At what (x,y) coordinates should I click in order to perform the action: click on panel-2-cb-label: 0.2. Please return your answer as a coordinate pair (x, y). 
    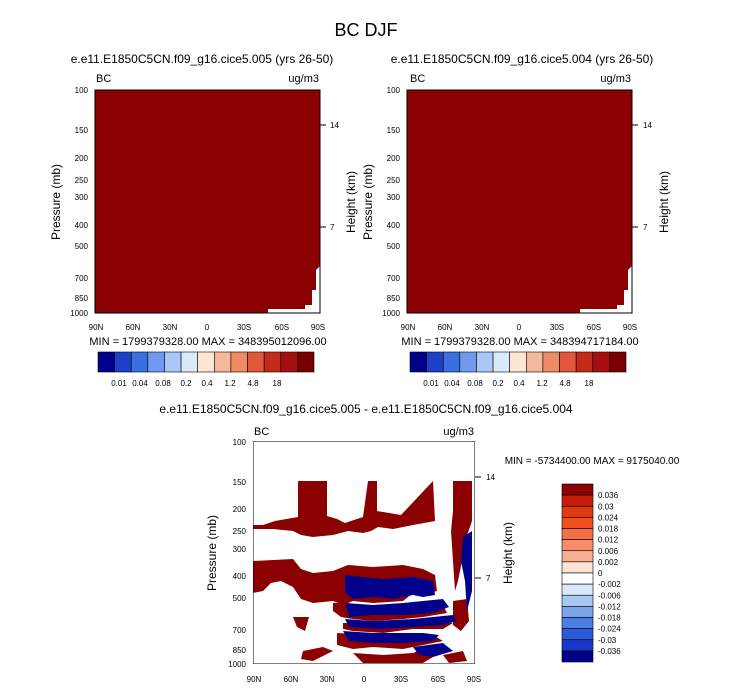
    Looking at the image, I should click on (498, 383).